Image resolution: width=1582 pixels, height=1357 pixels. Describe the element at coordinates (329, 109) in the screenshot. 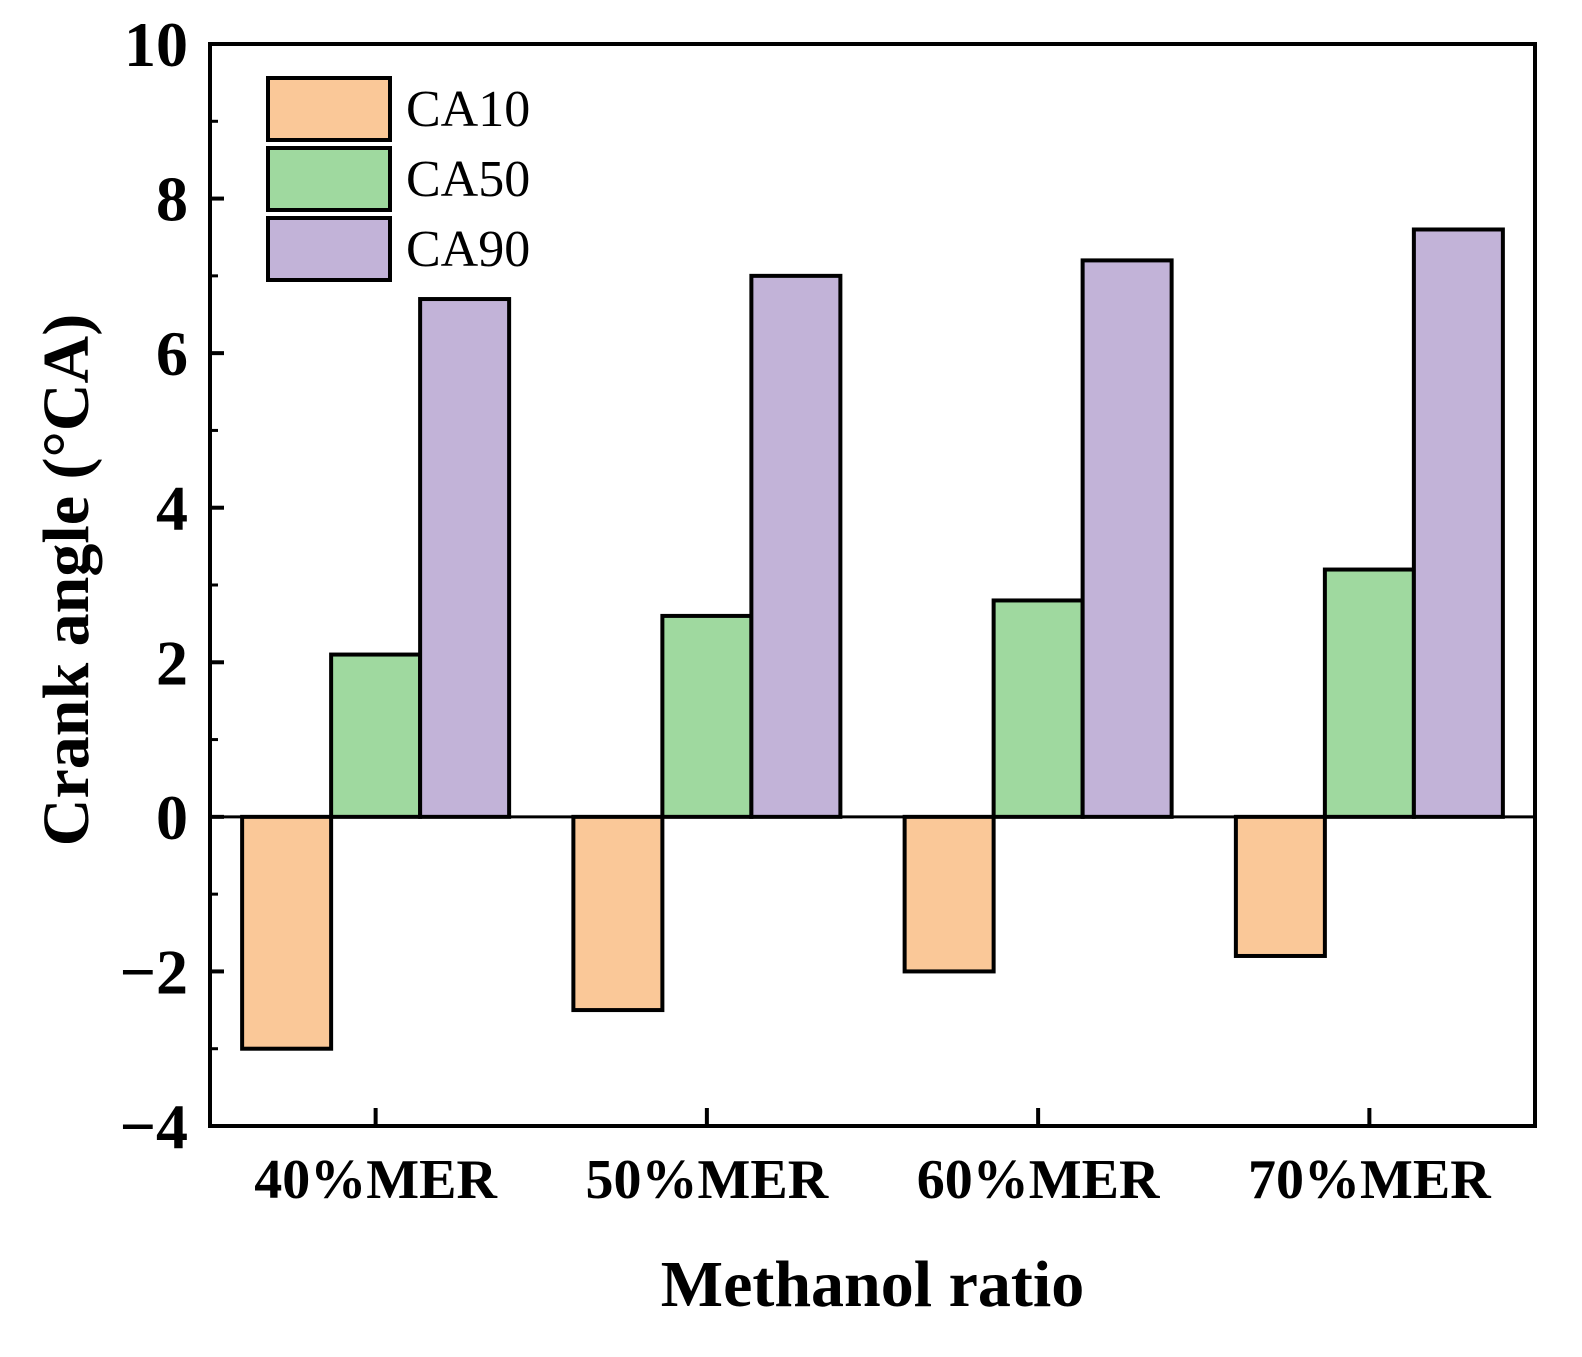

I see `legend-swatch-ca10` at that location.